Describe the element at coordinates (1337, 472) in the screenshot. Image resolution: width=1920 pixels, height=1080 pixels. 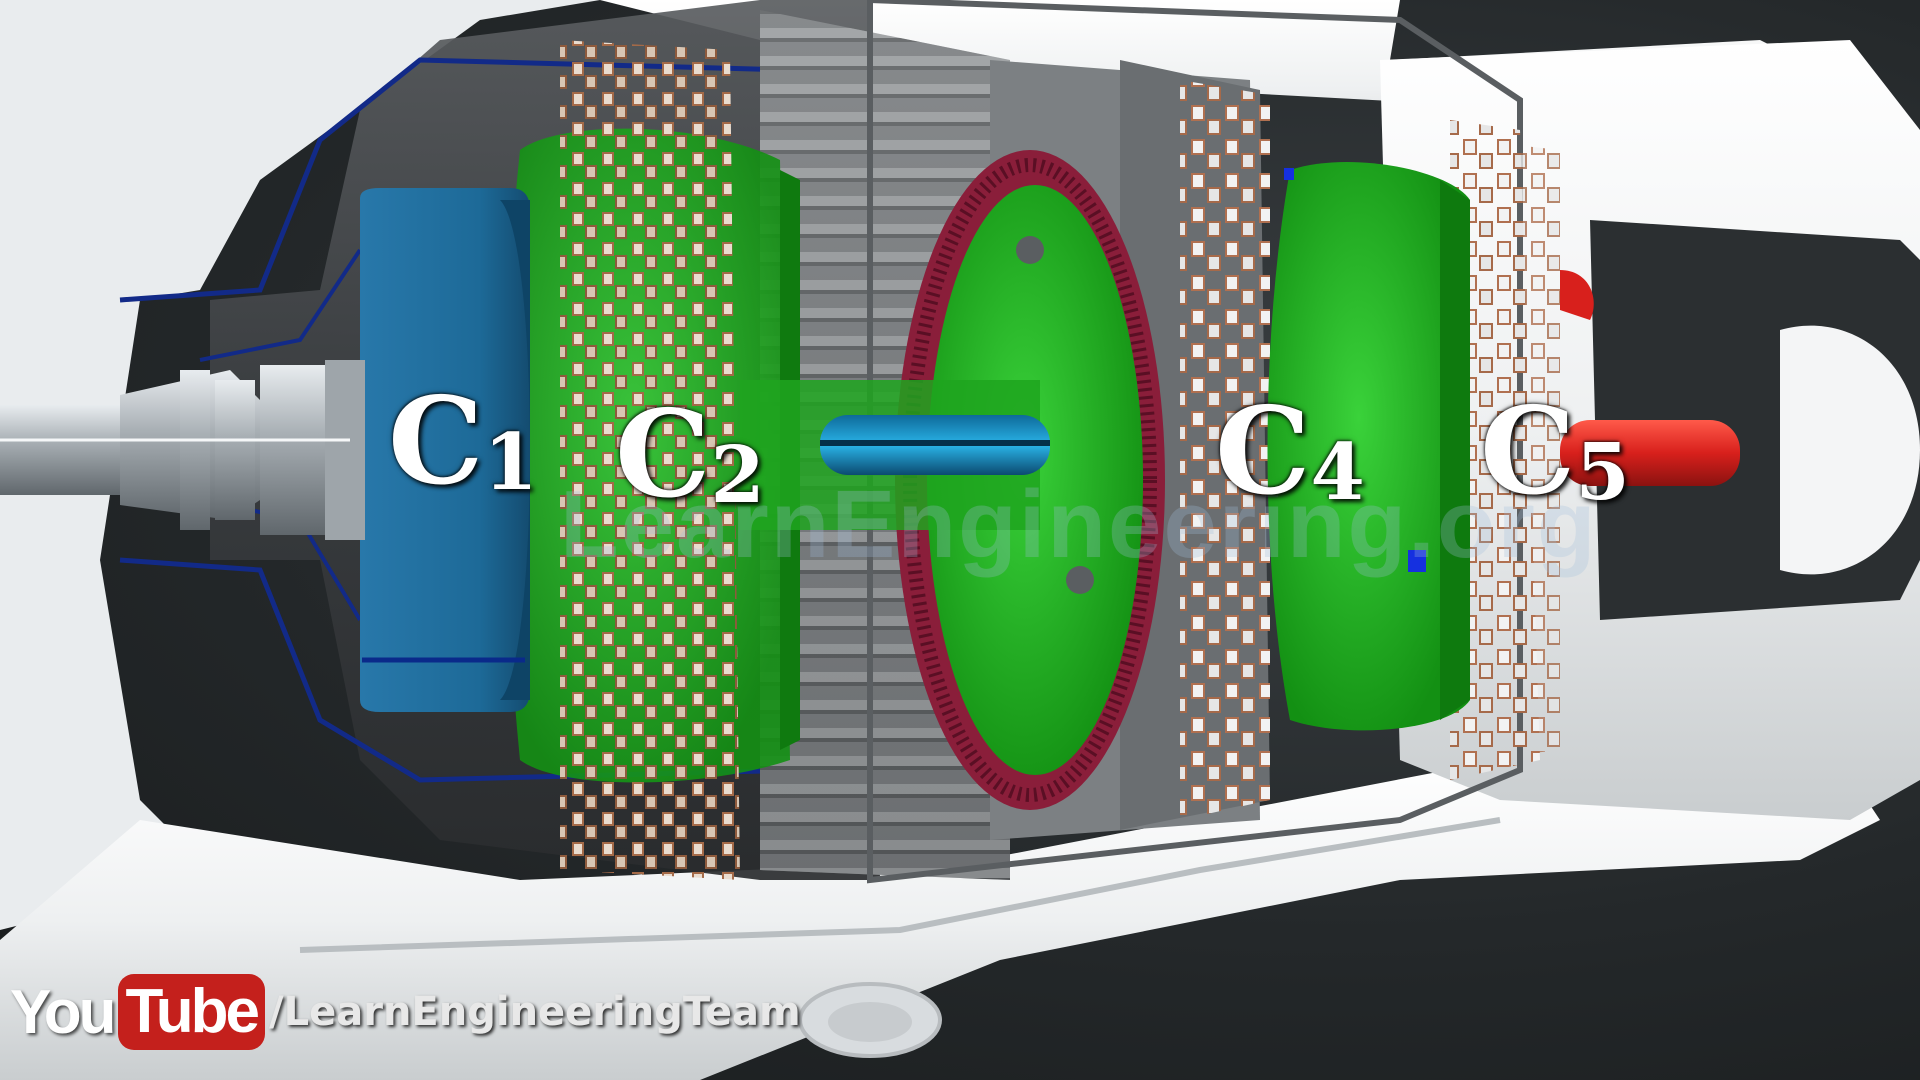
I see `label-c4-number: 4` at that location.